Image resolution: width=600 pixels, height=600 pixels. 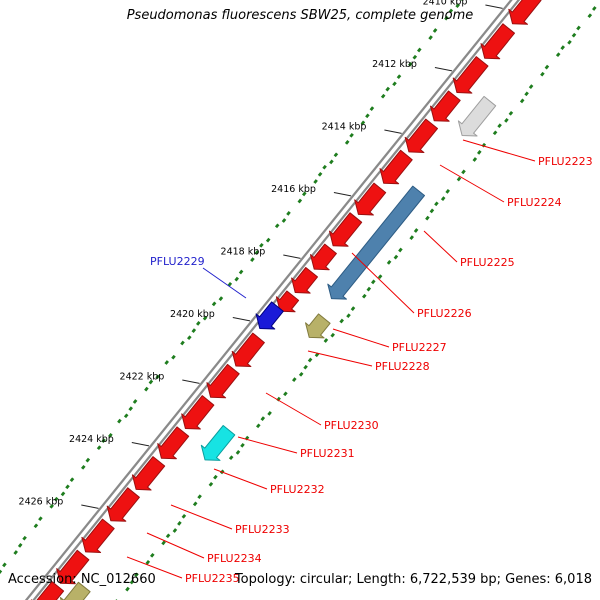 I want to click on gene-label: PFLU2228, so click(x=402, y=366).